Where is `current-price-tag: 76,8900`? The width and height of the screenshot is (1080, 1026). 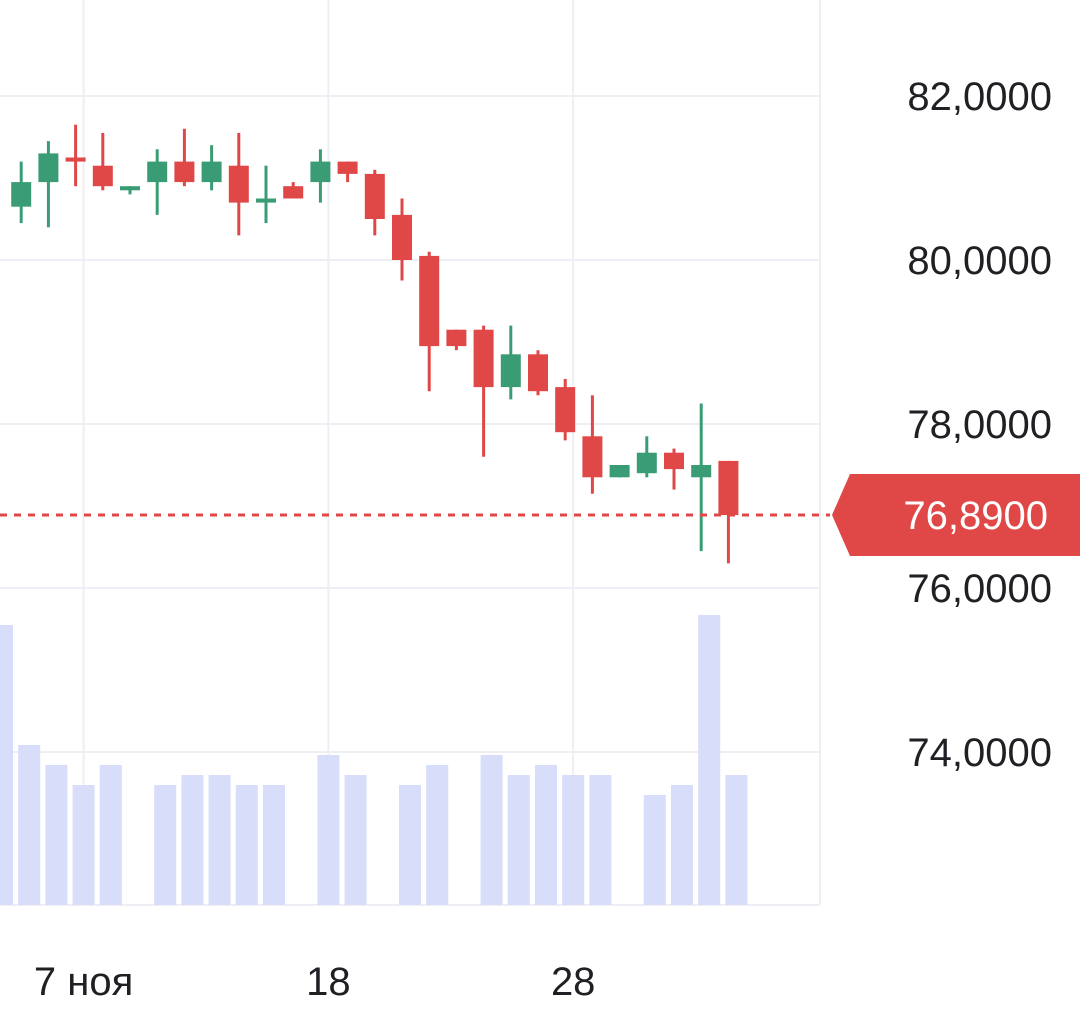
current-price-tag: 76,8900 is located at coordinates (956, 515).